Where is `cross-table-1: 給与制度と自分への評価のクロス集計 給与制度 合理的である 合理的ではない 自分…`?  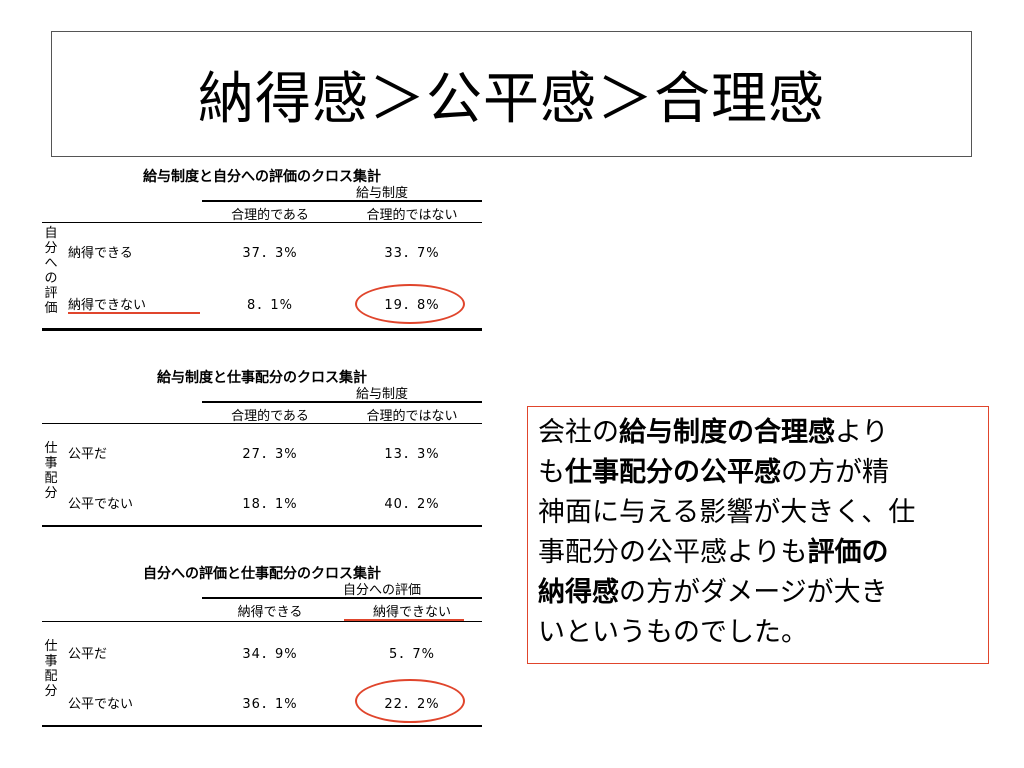
cross-table-1: 給与制度と自分への評価のクロス集計 給与制度 合理的である 合理的ではない 自分… is located at coordinates (262, 251).